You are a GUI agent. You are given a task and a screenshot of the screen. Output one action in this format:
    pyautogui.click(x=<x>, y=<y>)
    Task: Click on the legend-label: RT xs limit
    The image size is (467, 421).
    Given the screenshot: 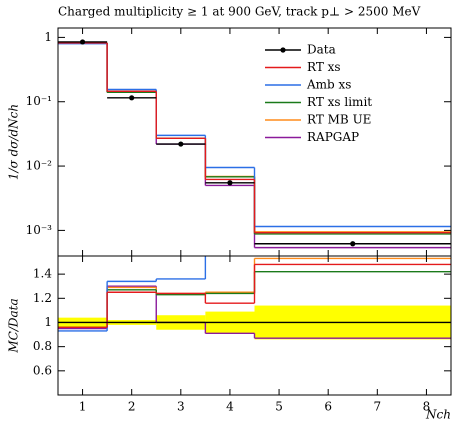 What is the action you would take?
    pyautogui.click(x=339, y=102)
    